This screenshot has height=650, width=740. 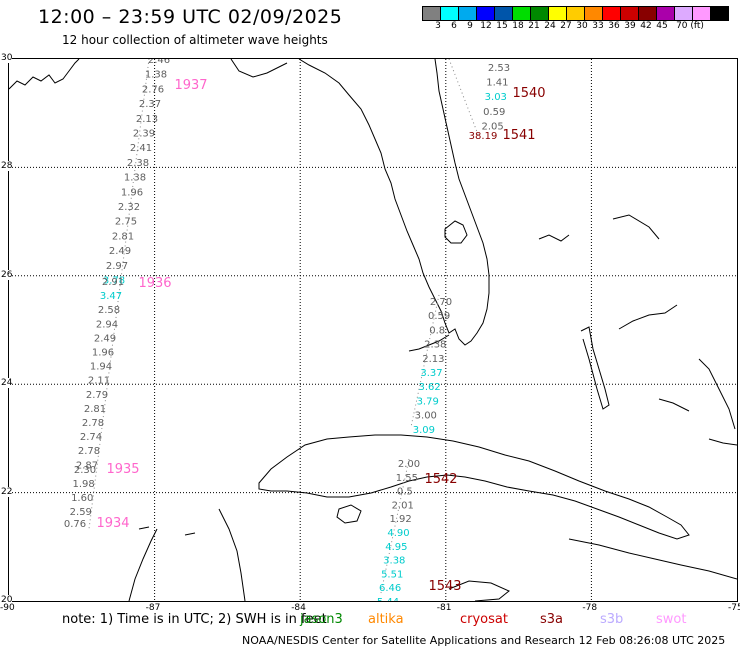 What do you see at coordinates (388, 599) in the screenshot?
I see `wave-height-value: 5.44` at bounding box center [388, 599].